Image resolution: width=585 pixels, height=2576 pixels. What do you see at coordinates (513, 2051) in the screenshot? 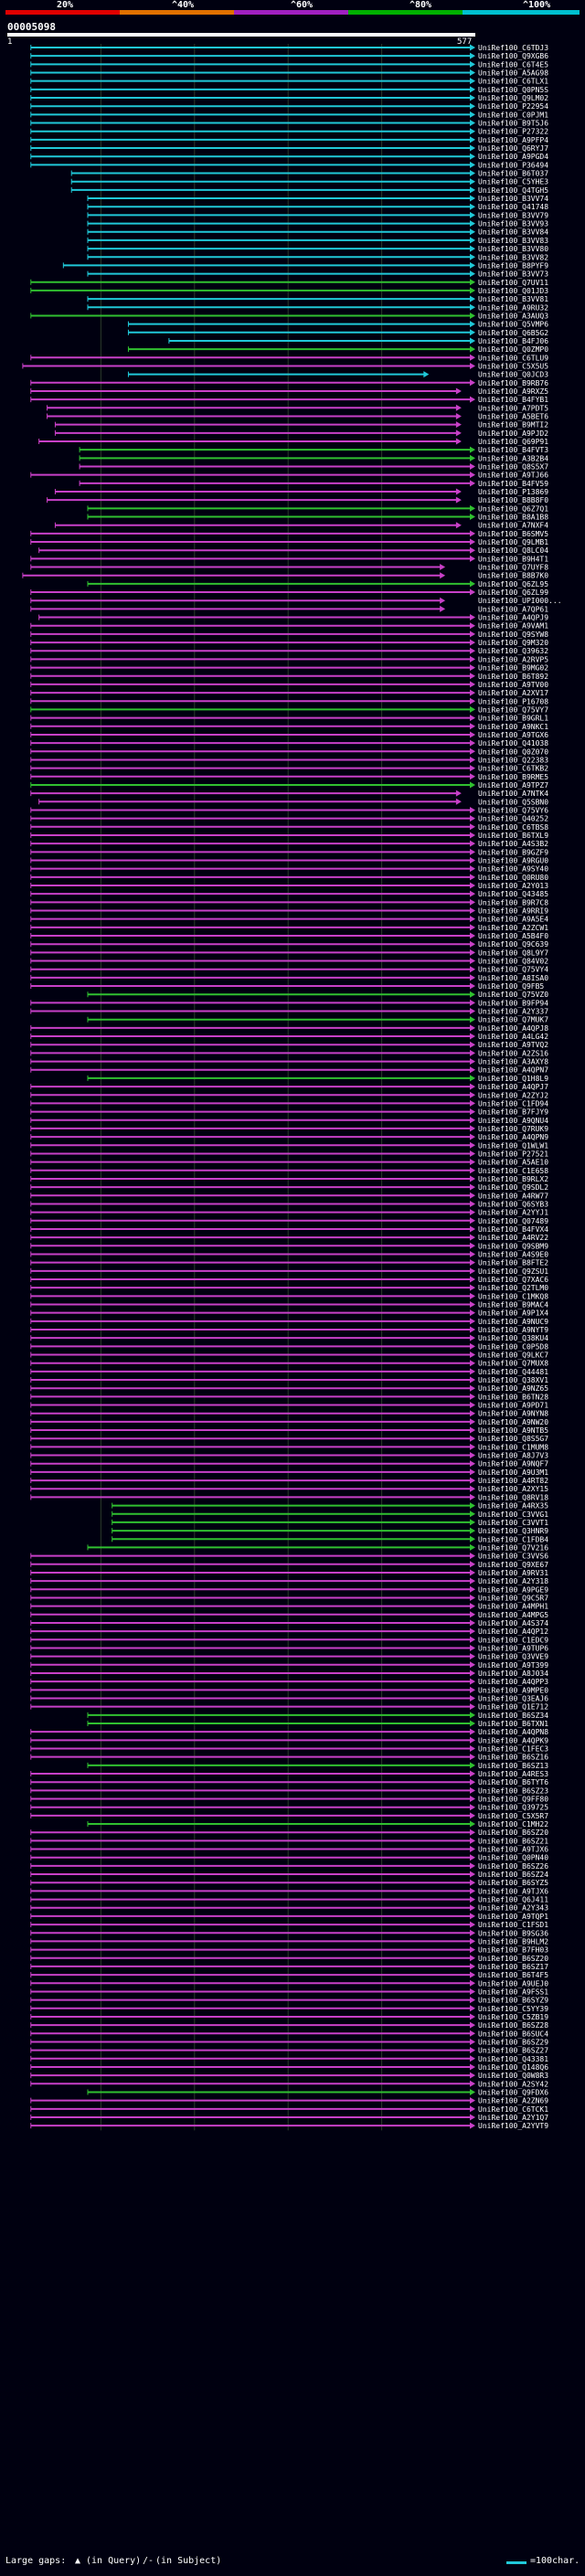
I see `hit-label: UniRef100_B6SZ27` at bounding box center [513, 2051].